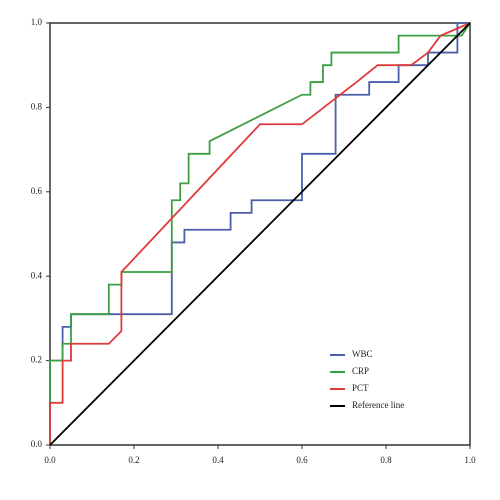 The height and width of the screenshot is (500, 500). I want to click on x-tick-label: 0.4, so click(218, 460).